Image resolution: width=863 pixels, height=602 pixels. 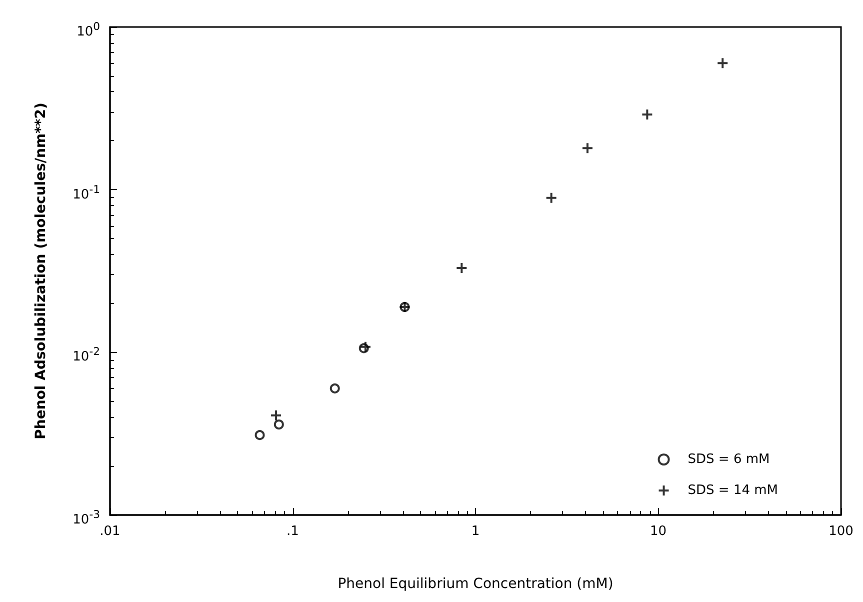 What do you see at coordinates (658, 531) in the screenshot?
I see `x-tick-label: 10` at bounding box center [658, 531].